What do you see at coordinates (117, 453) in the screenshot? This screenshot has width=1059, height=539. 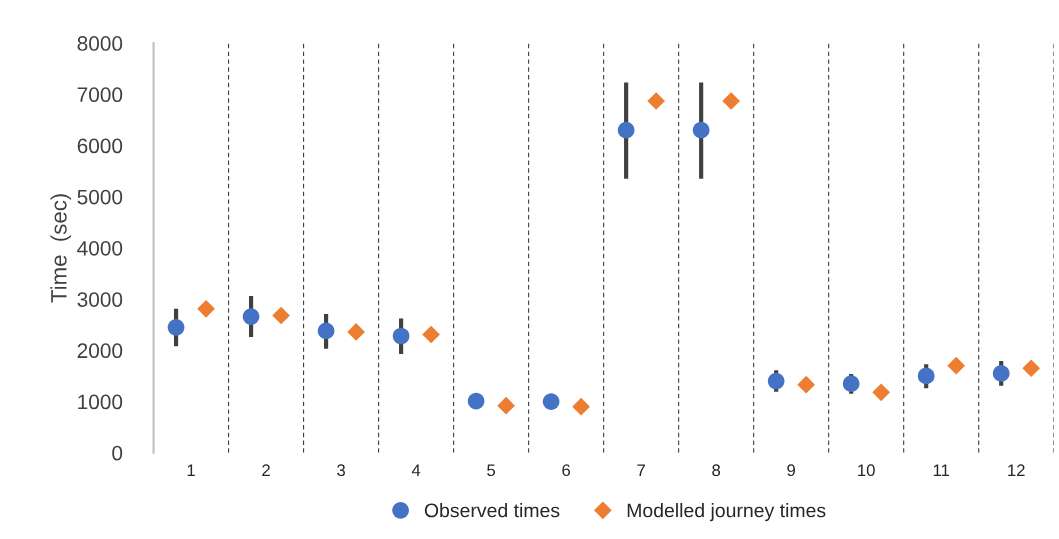 I see `y-tick-label: 0` at bounding box center [117, 453].